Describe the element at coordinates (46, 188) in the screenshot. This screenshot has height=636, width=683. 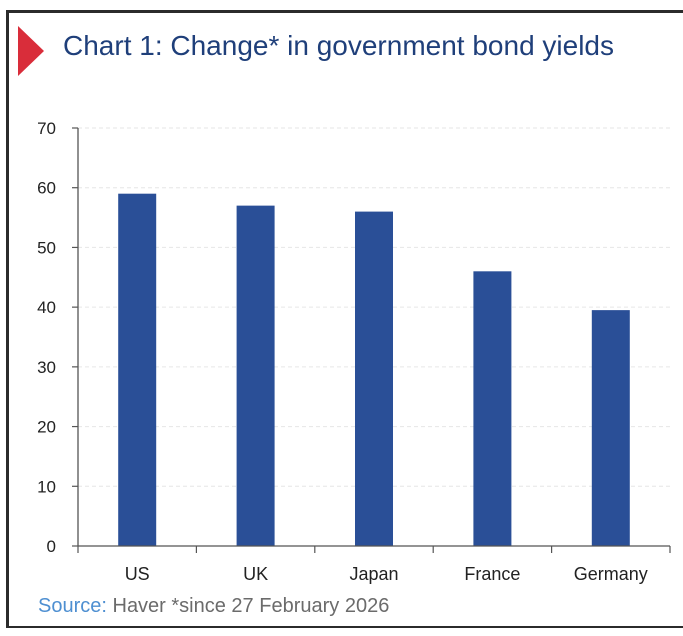
I see `y-tick-label: 60` at that location.